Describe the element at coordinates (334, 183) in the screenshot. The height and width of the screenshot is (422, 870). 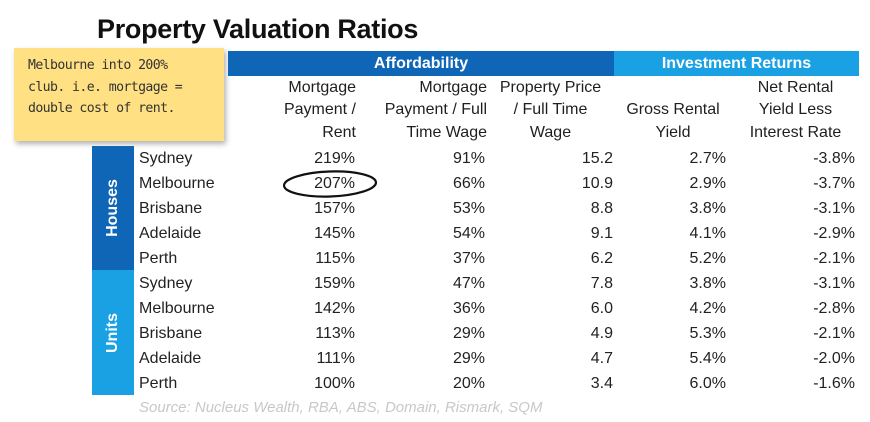
I see `value-cell: 207%` at that location.